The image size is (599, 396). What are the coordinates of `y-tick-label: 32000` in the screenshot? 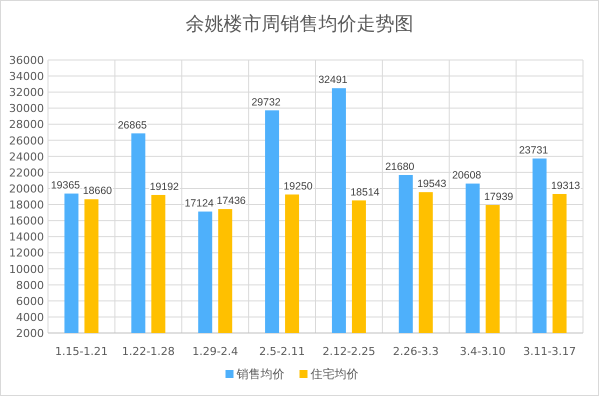 It's located at (26, 93).